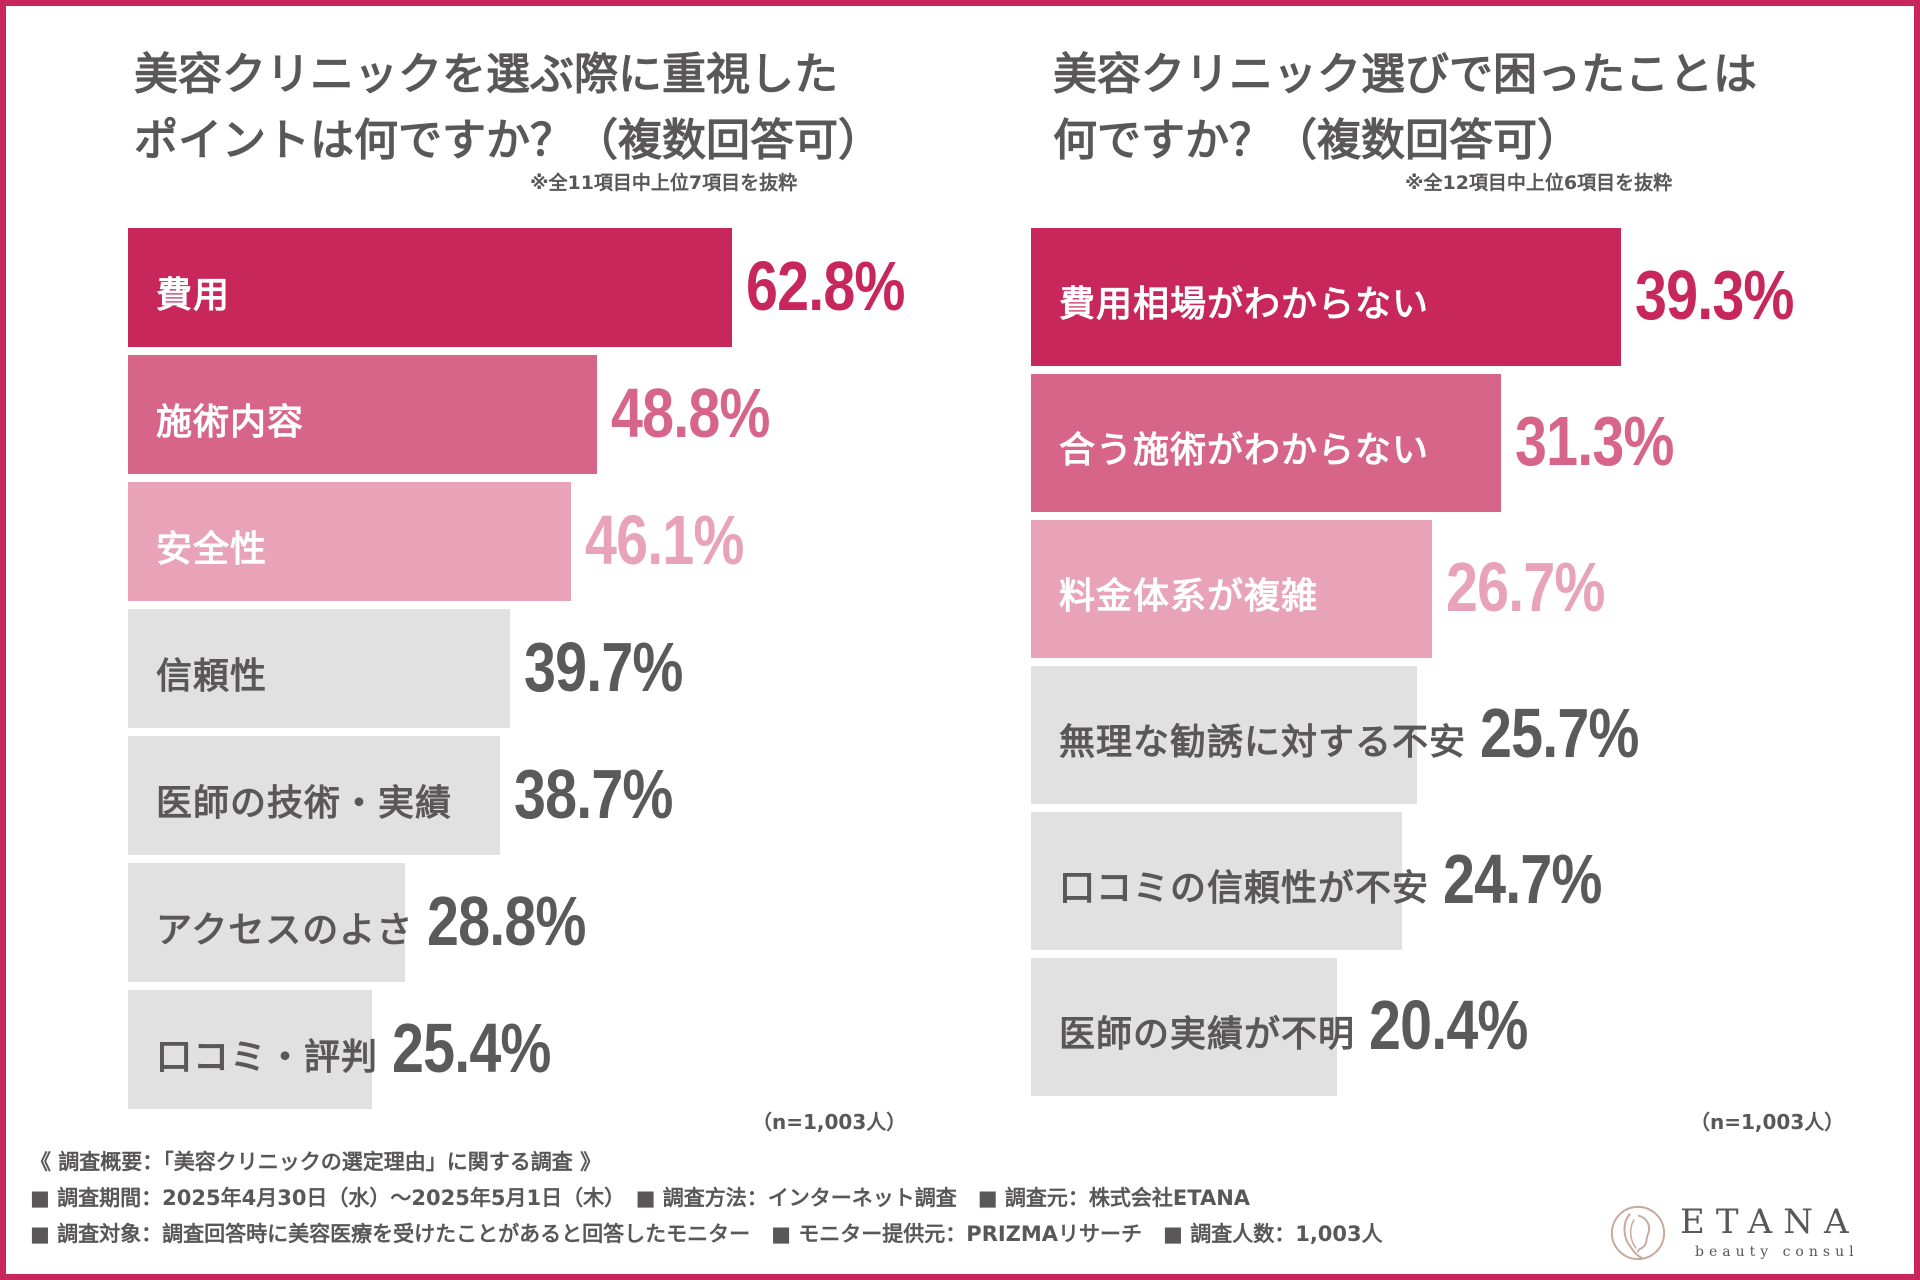 This screenshot has width=1920, height=1280. Describe the element at coordinates (1559, 733) in the screenshot. I see `bar-value-label: 25.7%` at that location.